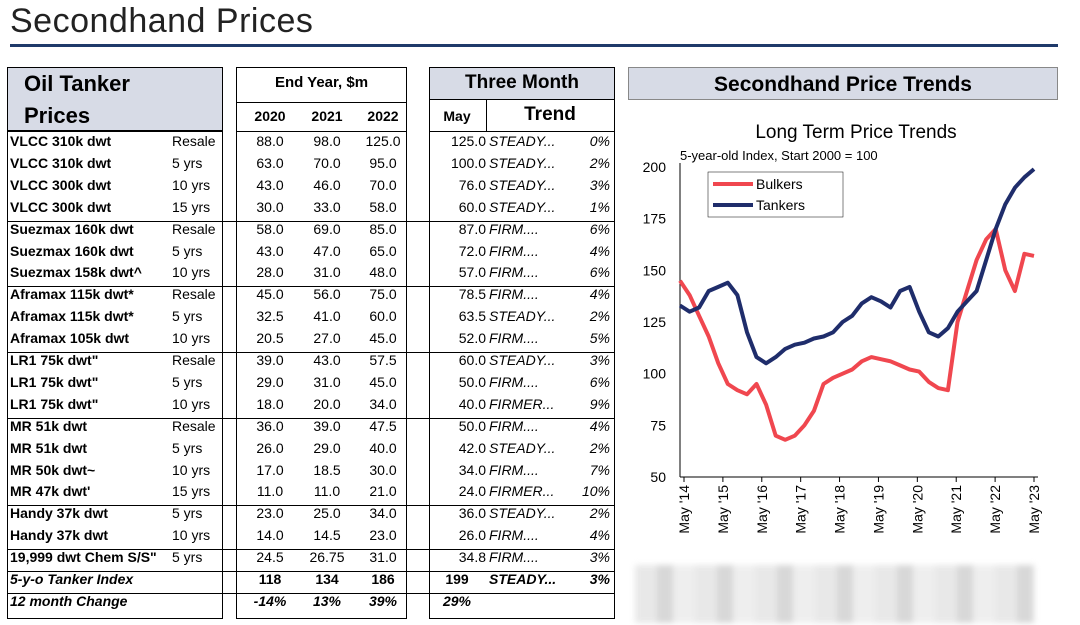 Image resolution: width=1080 pixels, height=625 pixels. I want to click on cell-may: 72.0, so click(472, 250).